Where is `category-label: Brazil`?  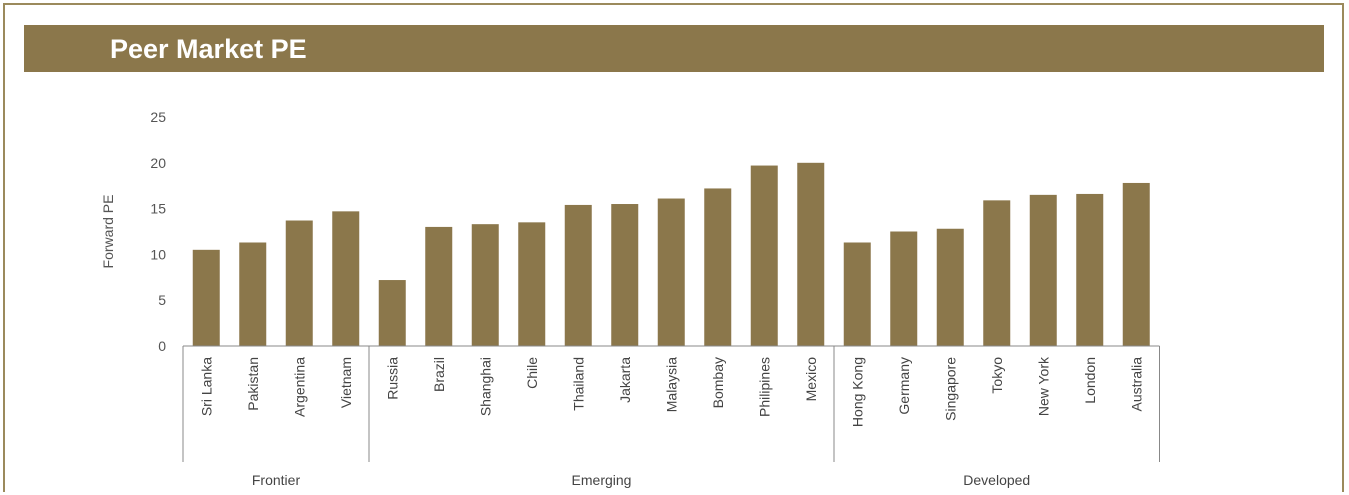 category-label: Brazil is located at coordinates (439, 374).